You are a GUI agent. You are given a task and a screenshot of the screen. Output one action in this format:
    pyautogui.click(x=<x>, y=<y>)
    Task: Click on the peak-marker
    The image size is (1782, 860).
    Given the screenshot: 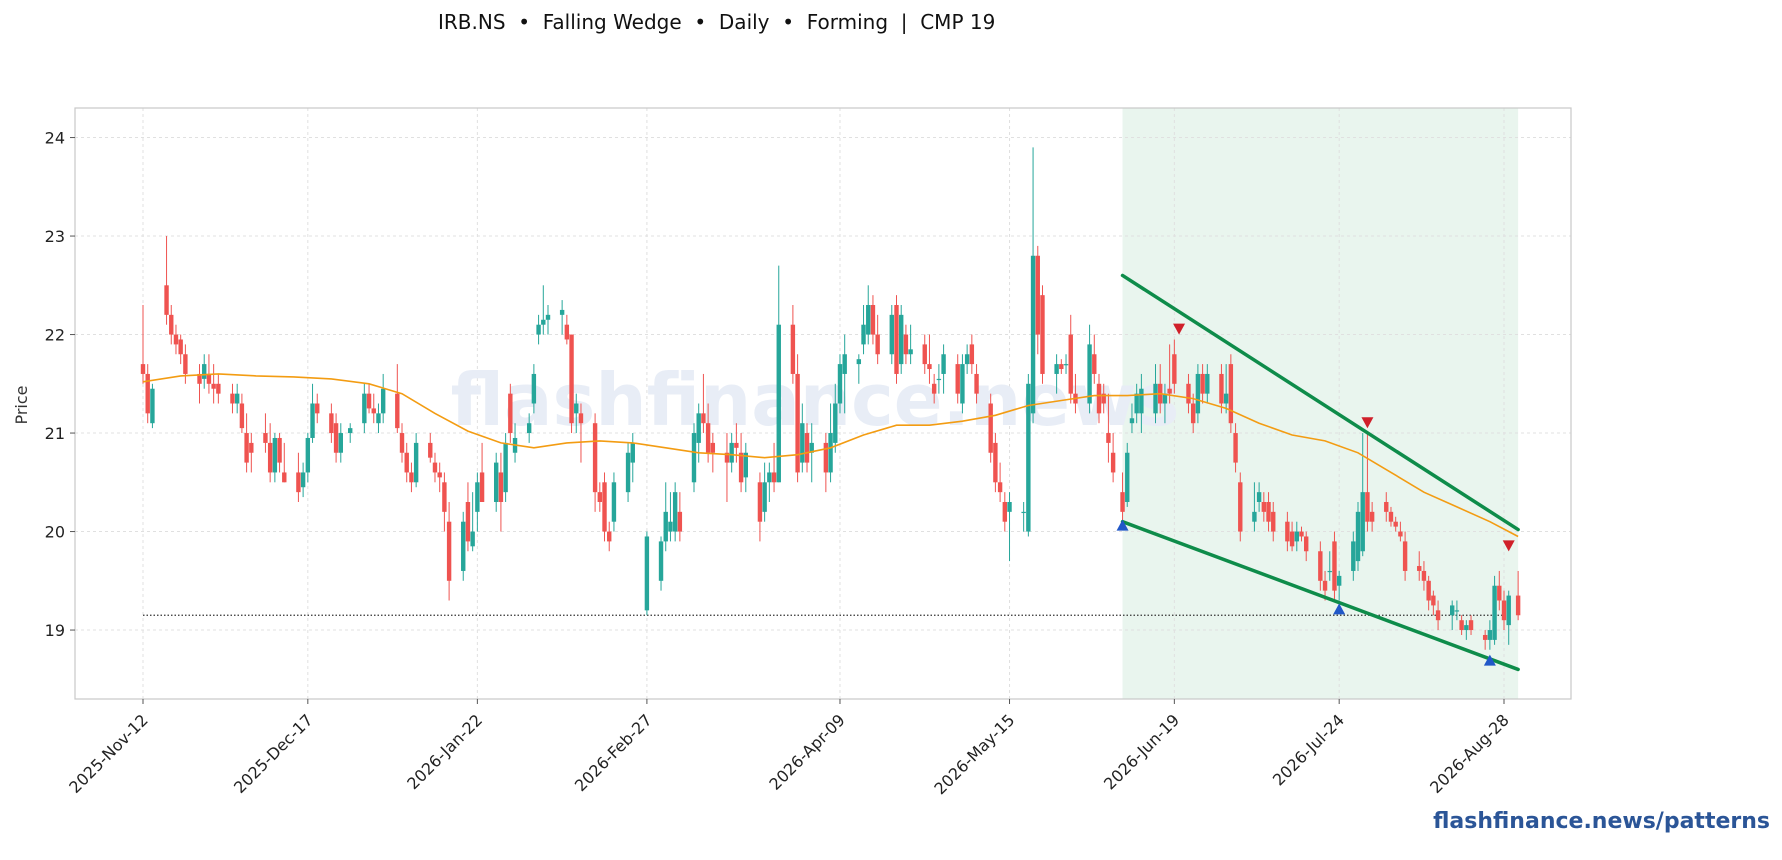 What is the action you would take?
    pyautogui.click(x=1508, y=546)
    